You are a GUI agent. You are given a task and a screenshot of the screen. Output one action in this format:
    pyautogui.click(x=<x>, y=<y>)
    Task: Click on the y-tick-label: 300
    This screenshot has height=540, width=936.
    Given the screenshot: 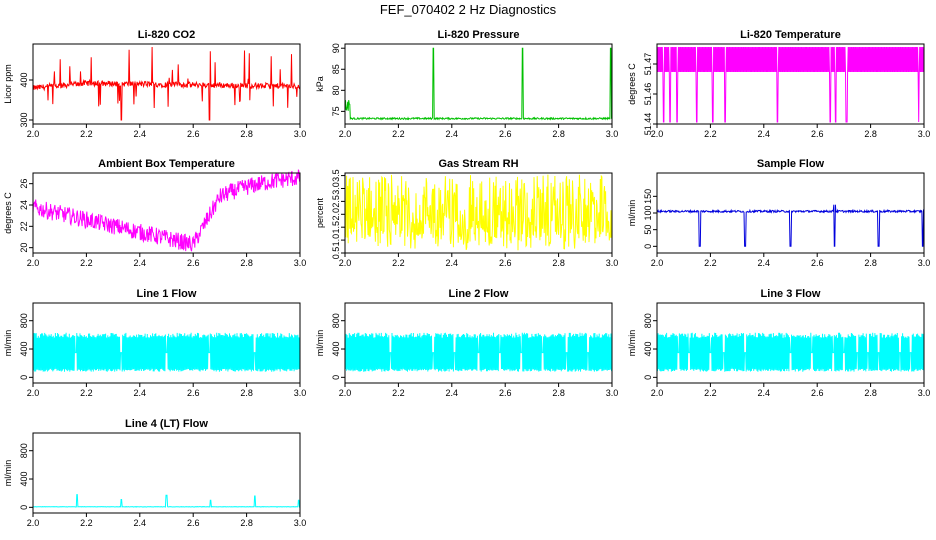 What is the action you would take?
    pyautogui.click(x=24, y=119)
    